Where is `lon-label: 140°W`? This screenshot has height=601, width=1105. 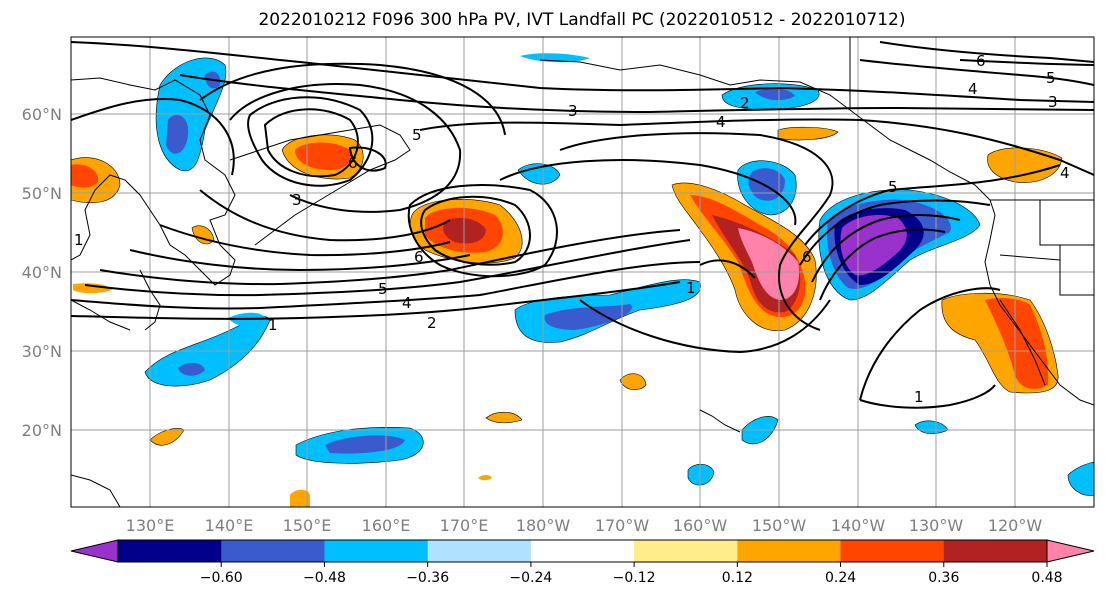
lon-label: 140°W is located at coordinates (858, 525).